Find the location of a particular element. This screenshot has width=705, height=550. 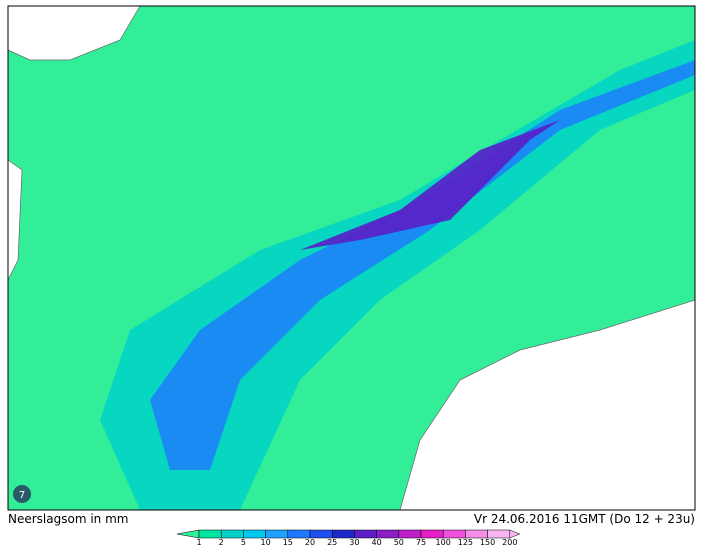

legend-tick-label: 5 is located at coordinates (243, 542).